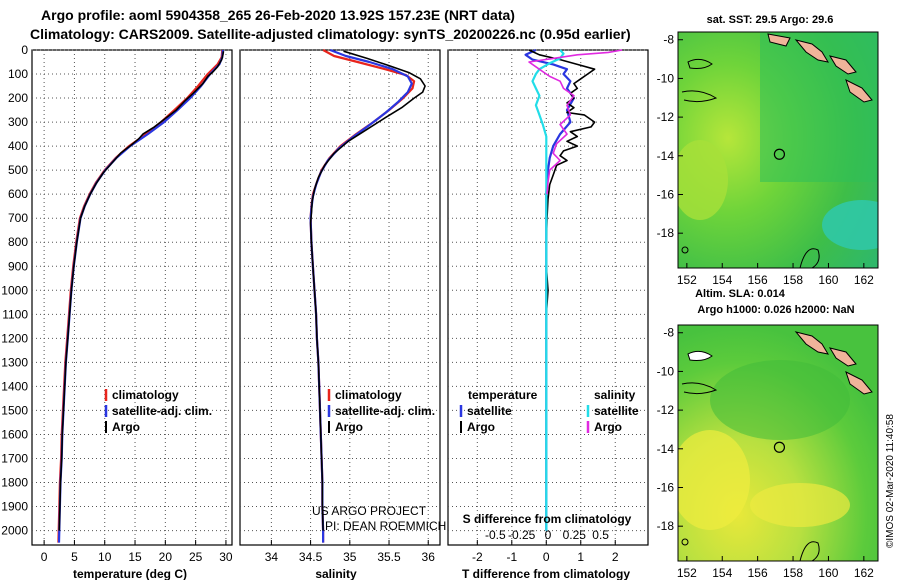 The height and width of the screenshot is (580, 900). I want to click on s-tick-label: 0.25, so click(575, 535).